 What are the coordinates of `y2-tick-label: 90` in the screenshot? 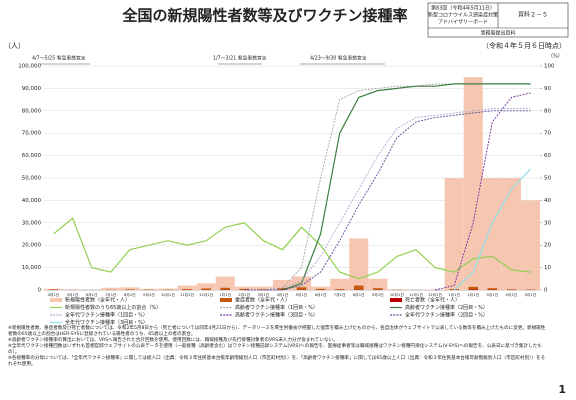 It's located at (547, 89).